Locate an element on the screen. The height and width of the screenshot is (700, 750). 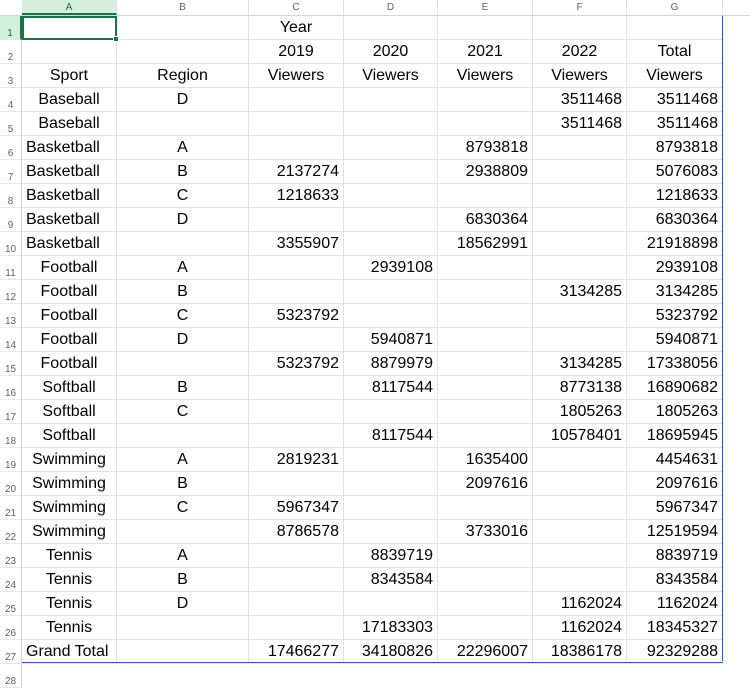
cell-c1: Year is located at coordinates (296, 28).